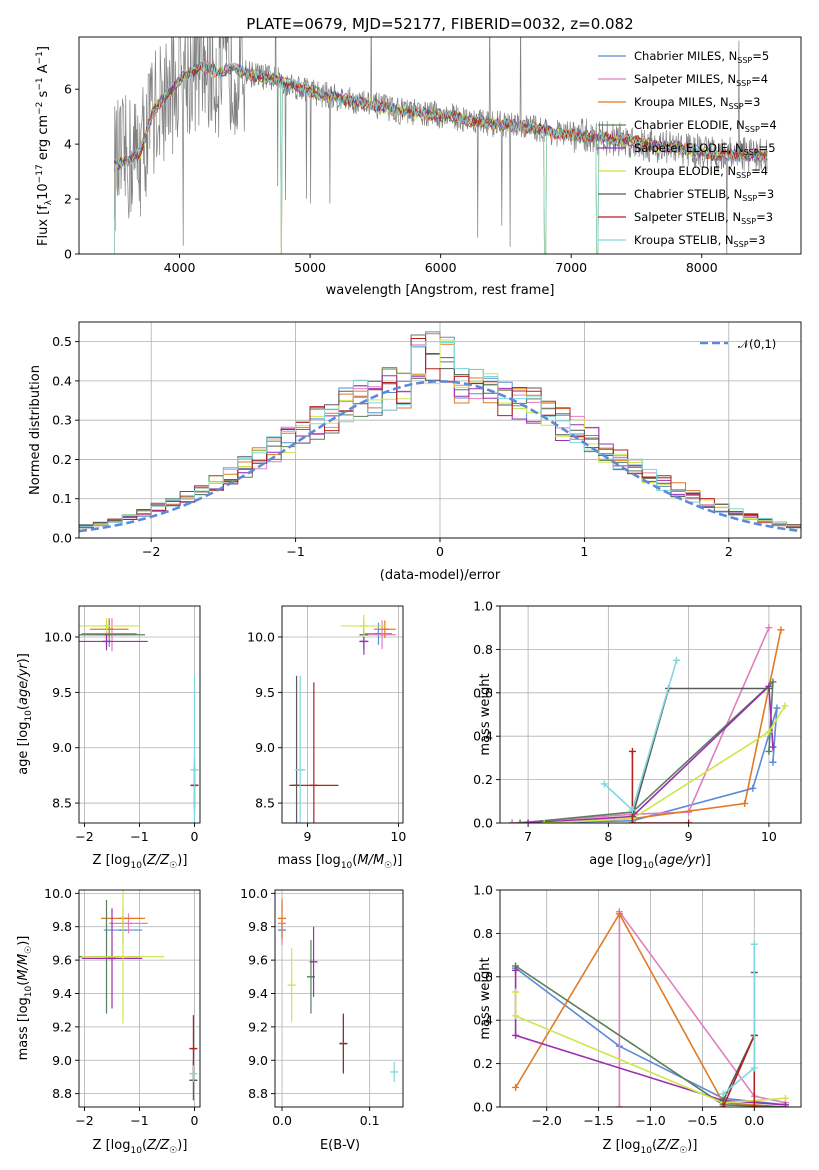  What do you see at coordinates (25, 714) in the screenshot?
I see `y-axis-label: age [log10(age/yr)]` at bounding box center [25, 714].